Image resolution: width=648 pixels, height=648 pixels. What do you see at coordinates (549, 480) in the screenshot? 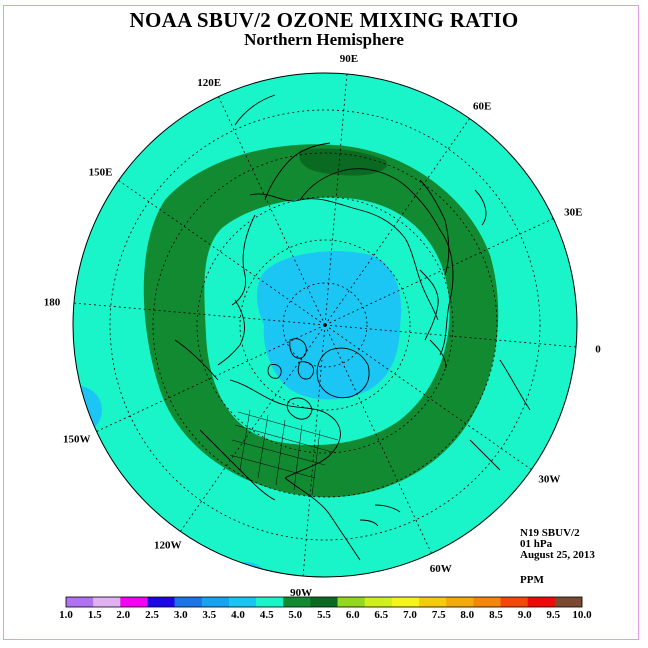
I see `longitude-label: 30W` at bounding box center [549, 480].